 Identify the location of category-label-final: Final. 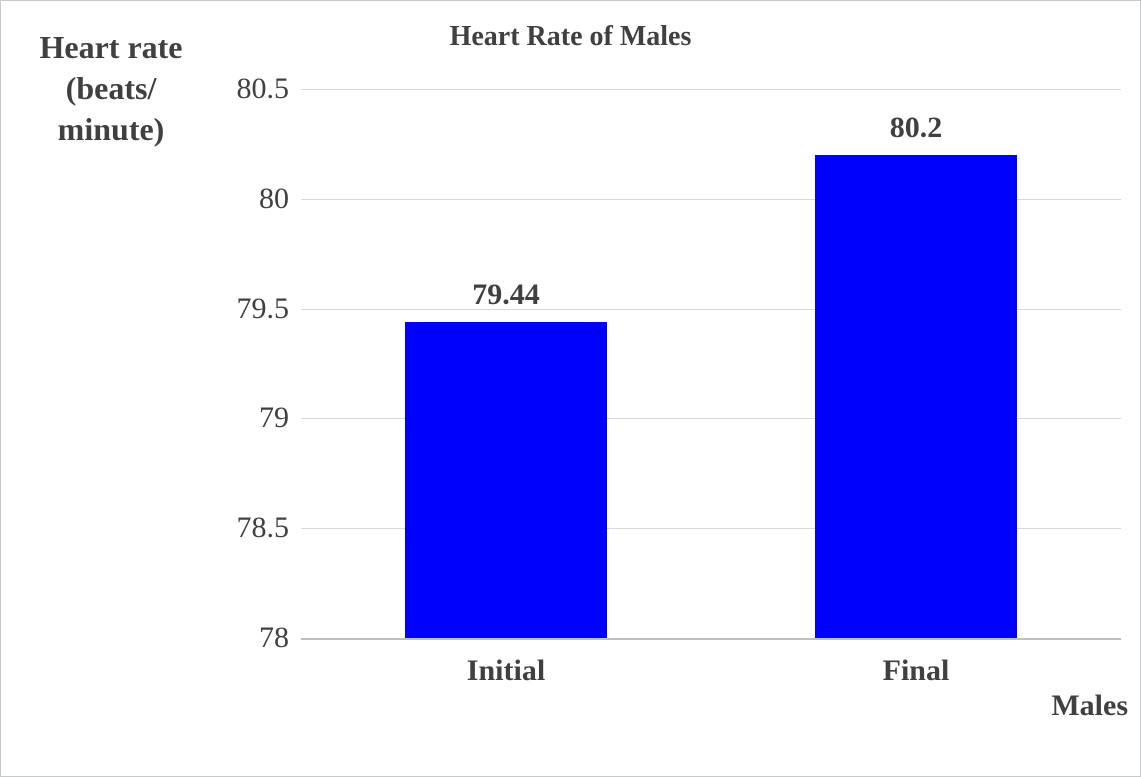
(916, 670).